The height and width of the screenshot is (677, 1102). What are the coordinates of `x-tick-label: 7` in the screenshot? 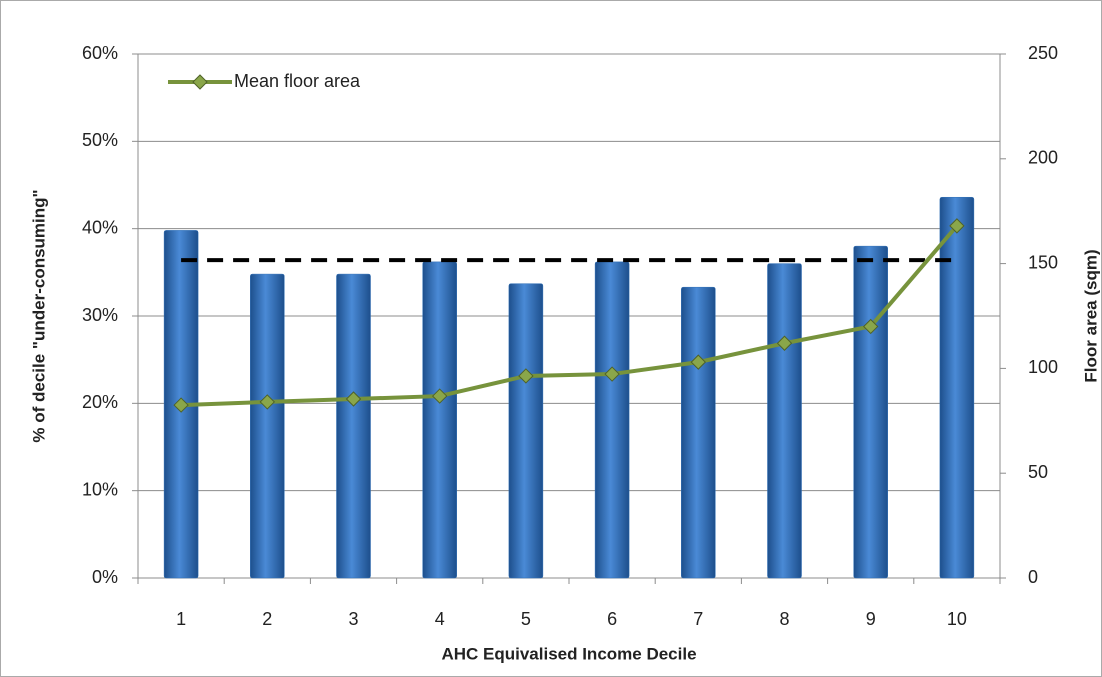 It's located at (698, 619).